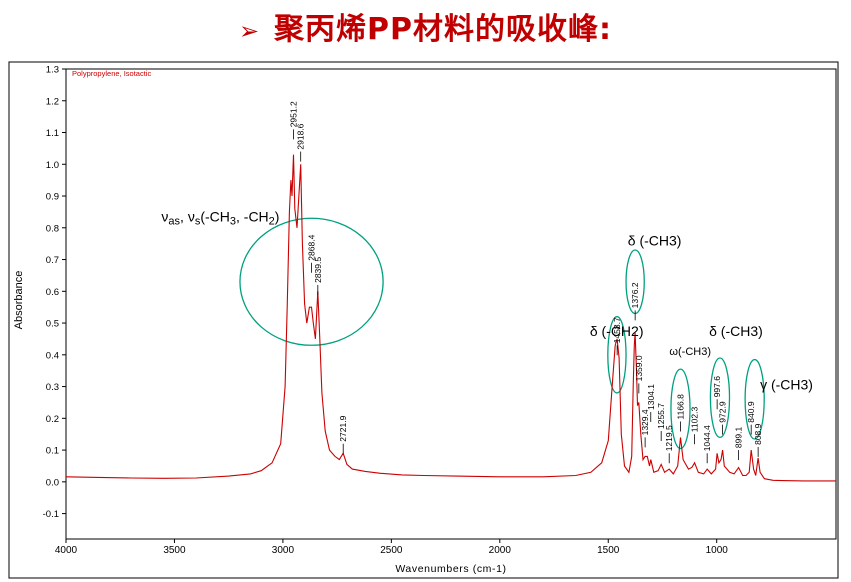 The height and width of the screenshot is (582, 851). What do you see at coordinates (758, 434) in the screenshot?
I see `peak-label: 808.9` at bounding box center [758, 434].